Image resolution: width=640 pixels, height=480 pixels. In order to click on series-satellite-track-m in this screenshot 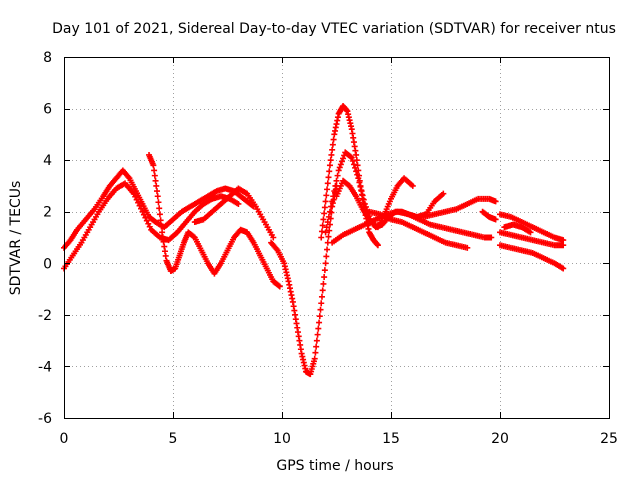, I will do `click(532, 227)`.